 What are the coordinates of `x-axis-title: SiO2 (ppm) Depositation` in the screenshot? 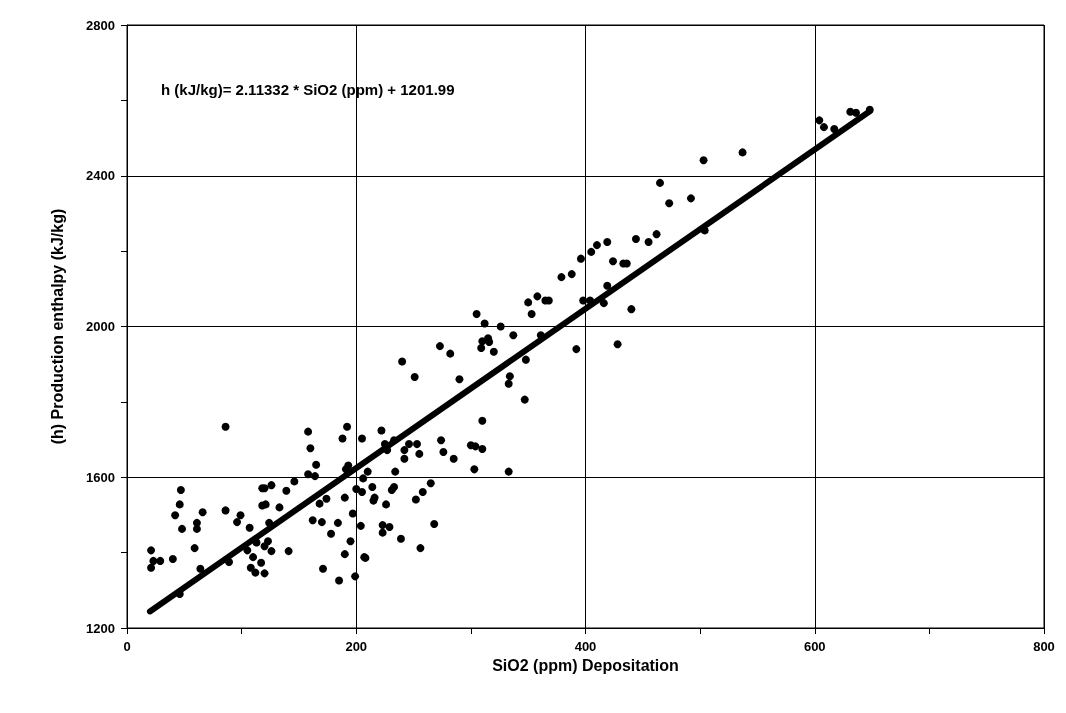 It's located at (585, 666).